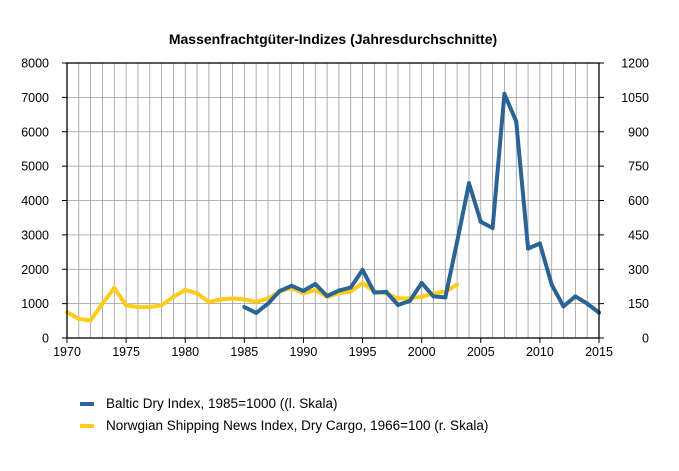 Image resolution: width=679 pixels, height=471 pixels. What do you see at coordinates (638, 167) in the screenshot?
I see `y-right-tick-label: 750` at bounding box center [638, 167].